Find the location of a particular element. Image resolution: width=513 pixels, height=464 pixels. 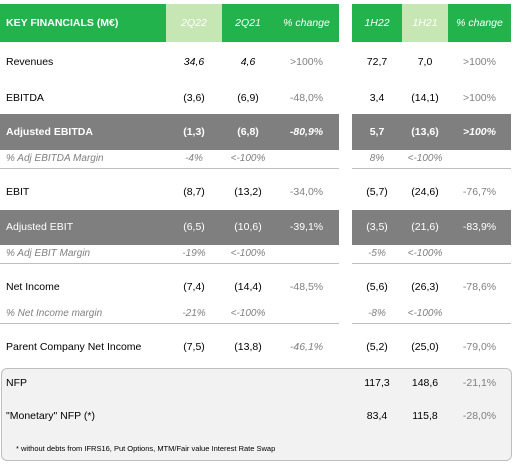

cell: -28,0% is located at coordinates (479, 416).